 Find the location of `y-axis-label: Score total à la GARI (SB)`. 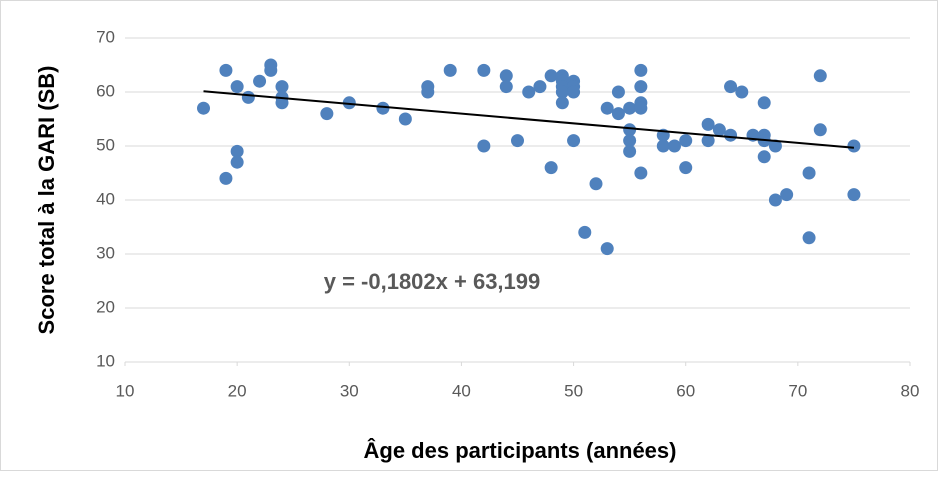

y-axis-label: Score total à la GARI (SB) is located at coordinates (46, 200).